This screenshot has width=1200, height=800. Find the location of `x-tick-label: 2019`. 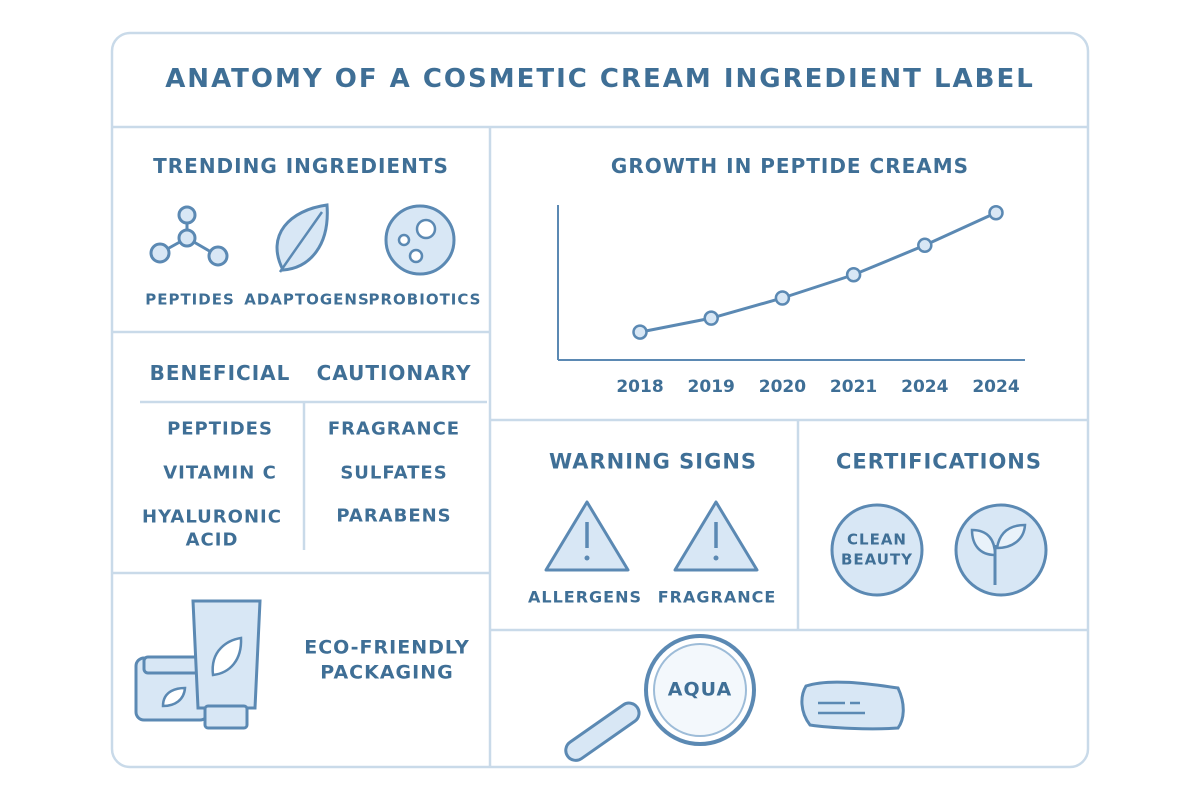

x-tick-label: 2019 is located at coordinates (711, 387).